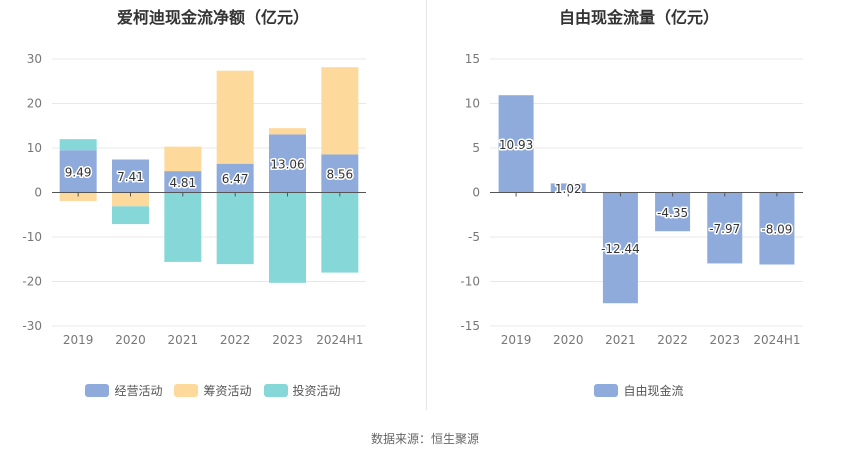 This screenshot has width=850, height=459. What do you see at coordinates (32, 282) in the screenshot?
I see `y-tick-label: -20` at bounding box center [32, 282].